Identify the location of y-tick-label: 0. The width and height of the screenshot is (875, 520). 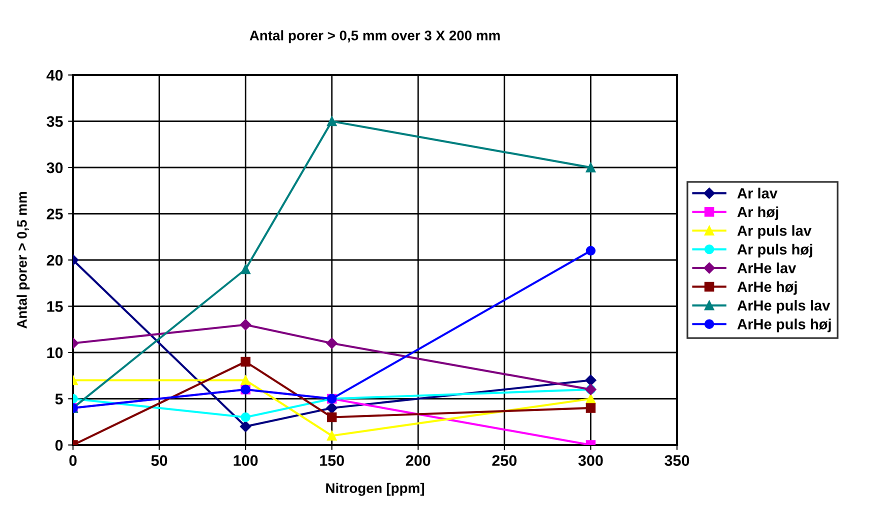
(59, 445).